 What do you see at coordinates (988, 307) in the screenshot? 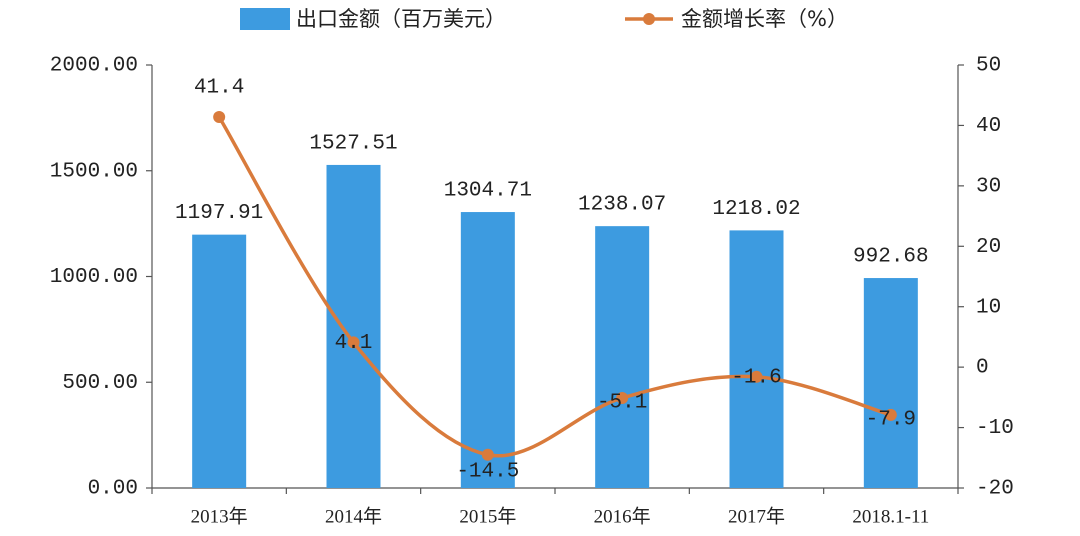
I see `y2-tick-label: 10` at bounding box center [988, 307].